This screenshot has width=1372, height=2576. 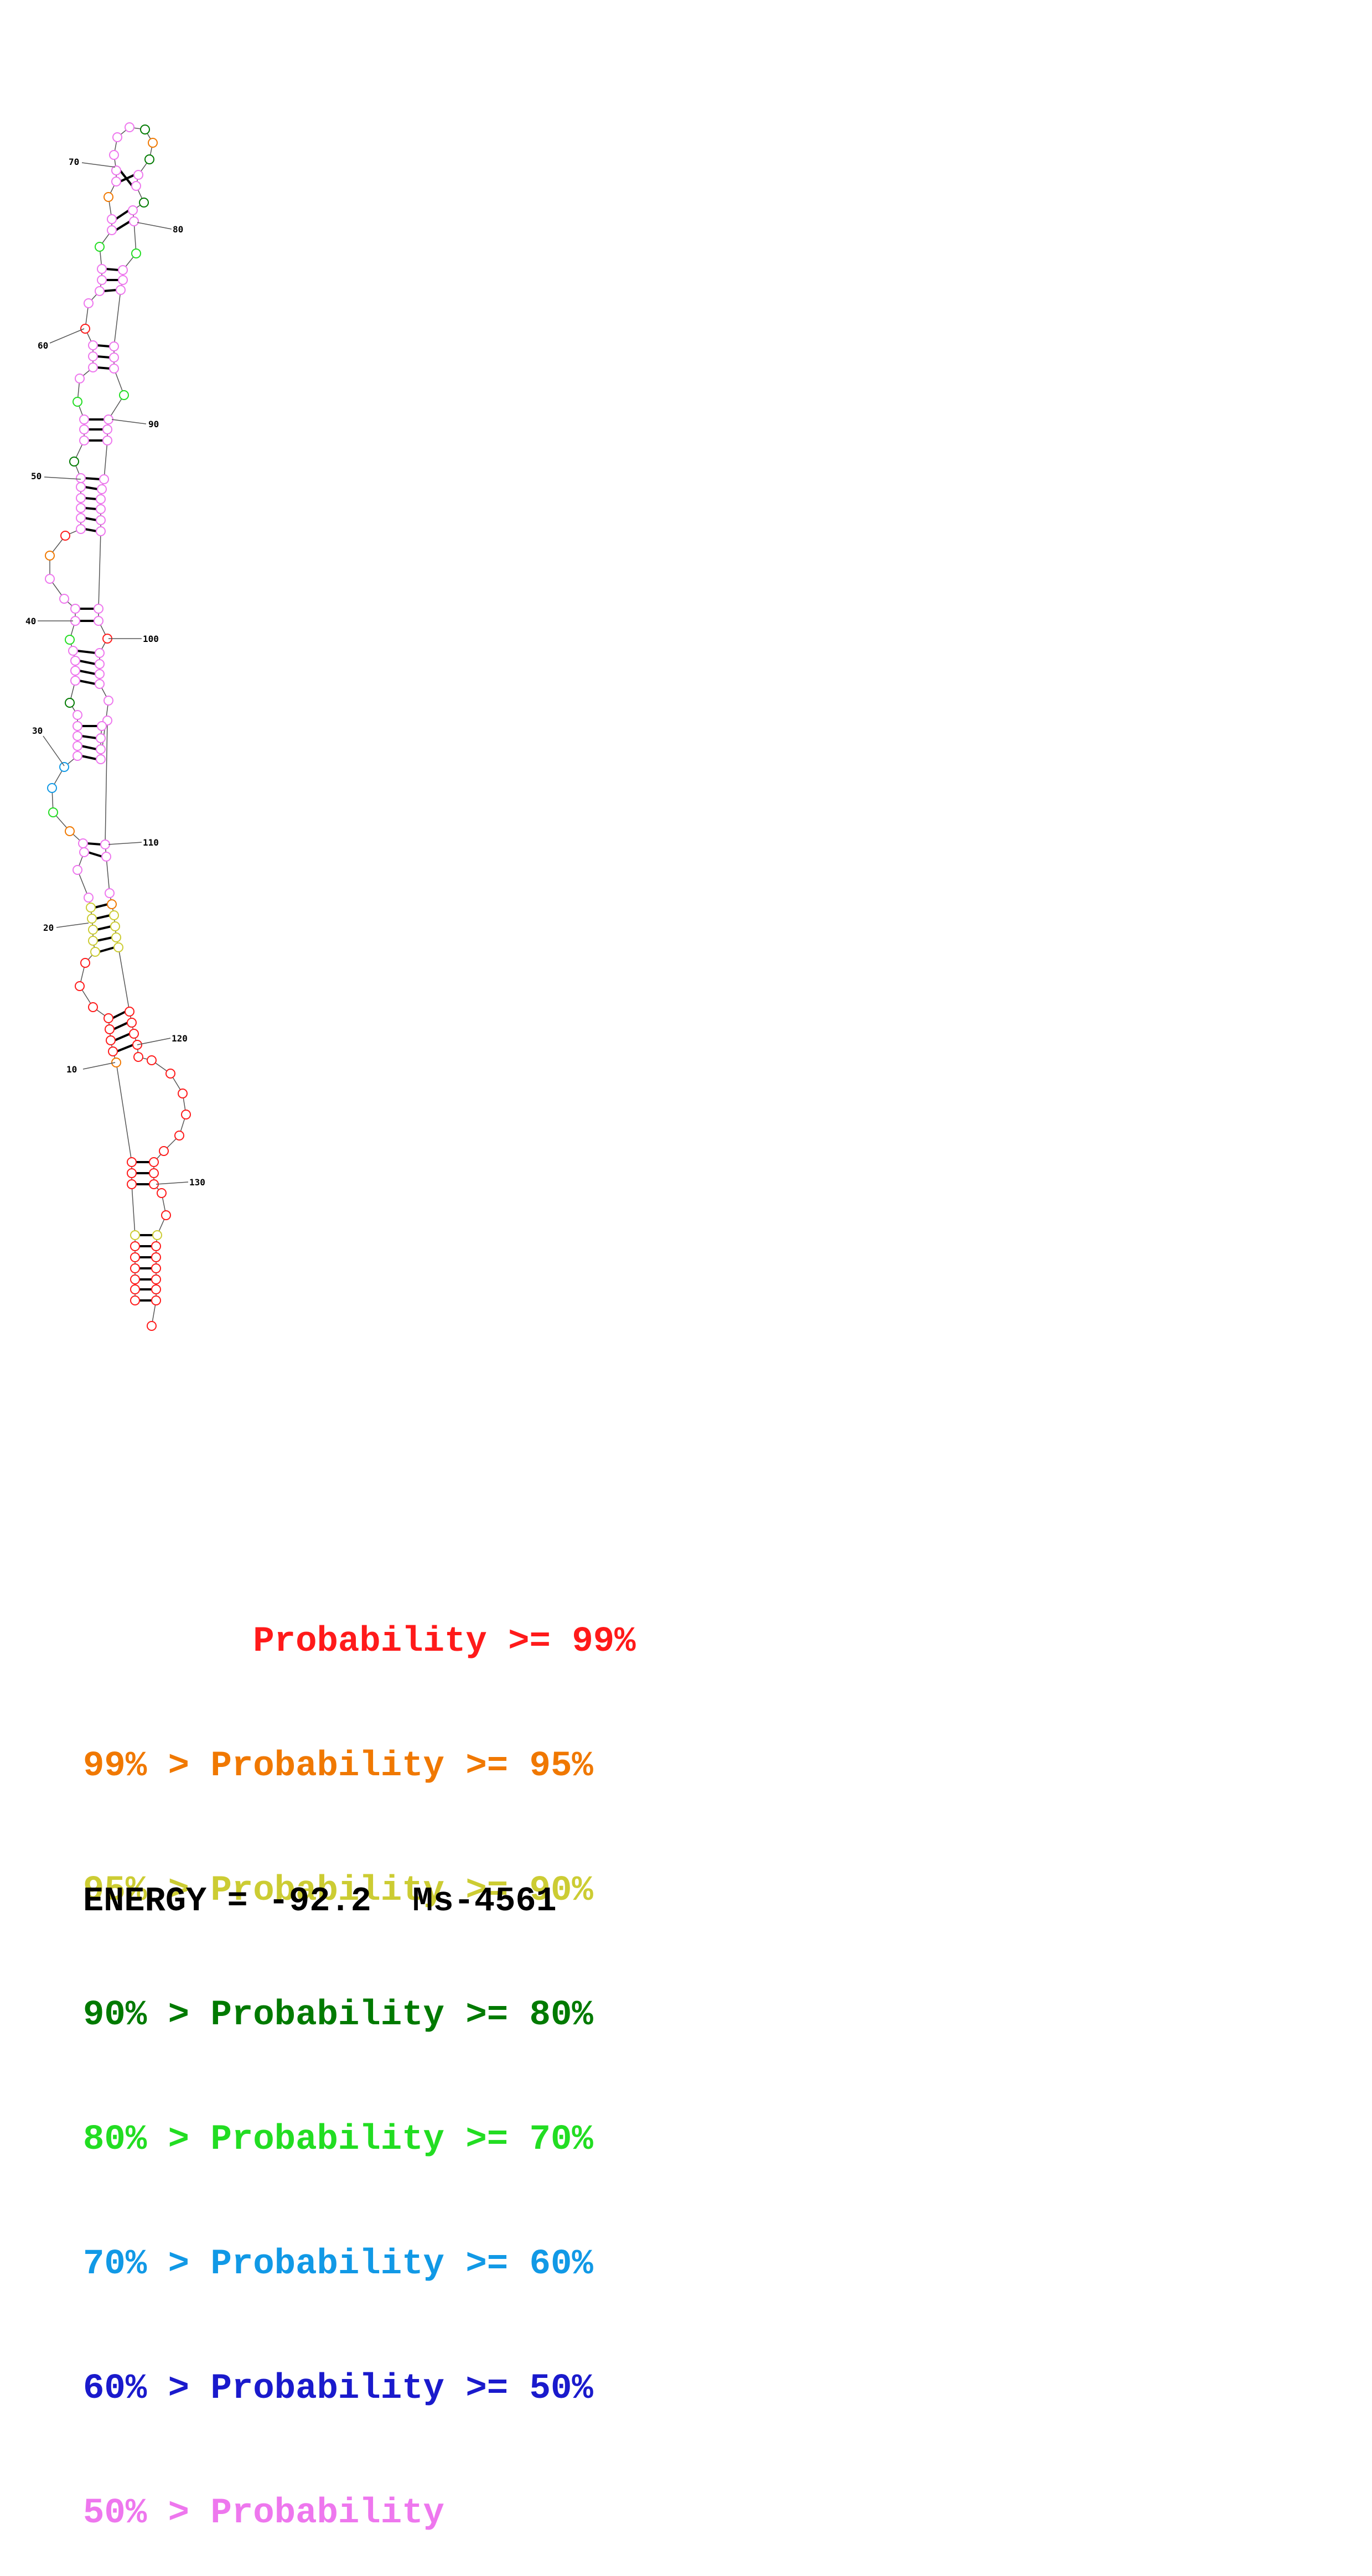 I want to click on nucleotides, so click(x=118, y=727).